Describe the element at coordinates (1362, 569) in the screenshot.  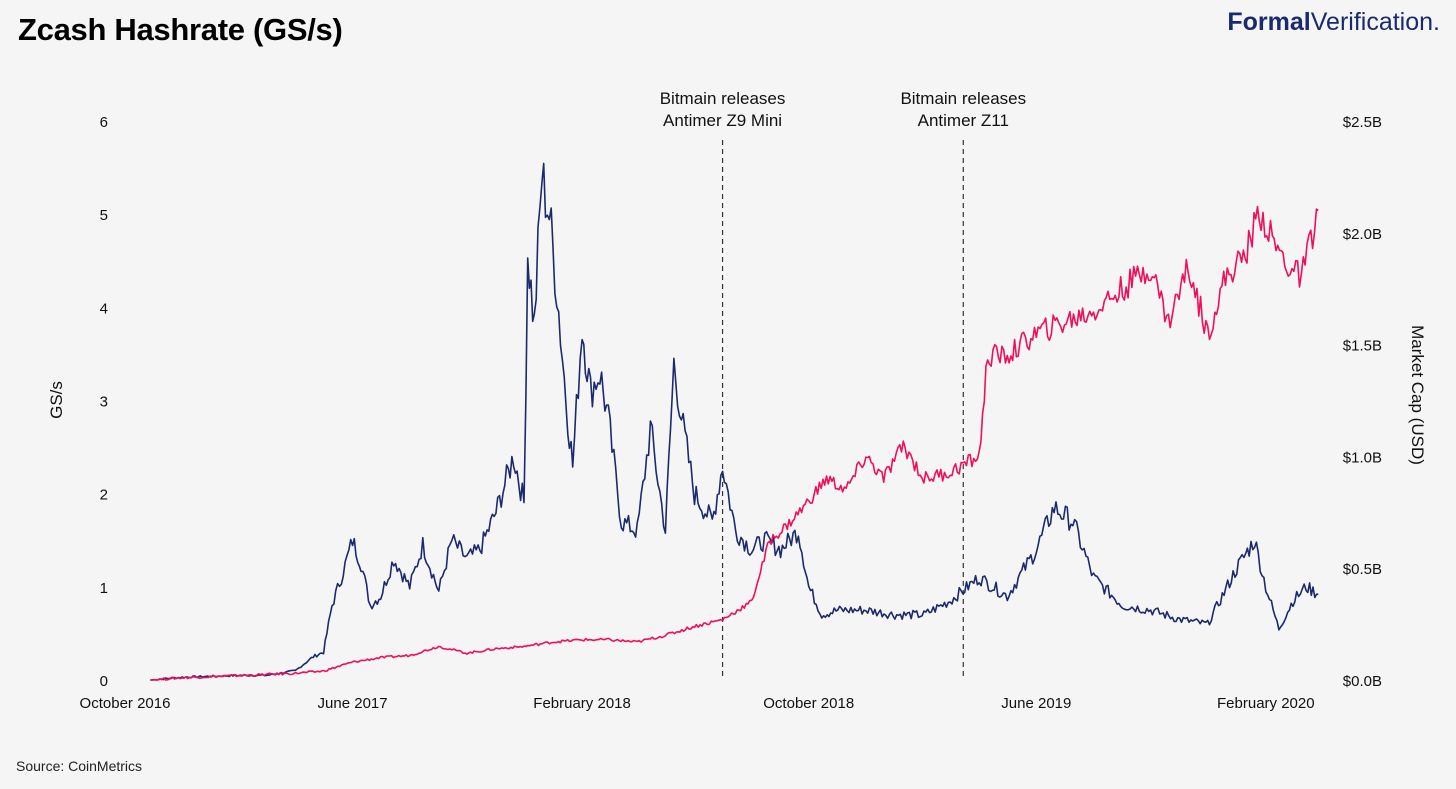
I see `y-right-tick-label: $0.5B` at that location.